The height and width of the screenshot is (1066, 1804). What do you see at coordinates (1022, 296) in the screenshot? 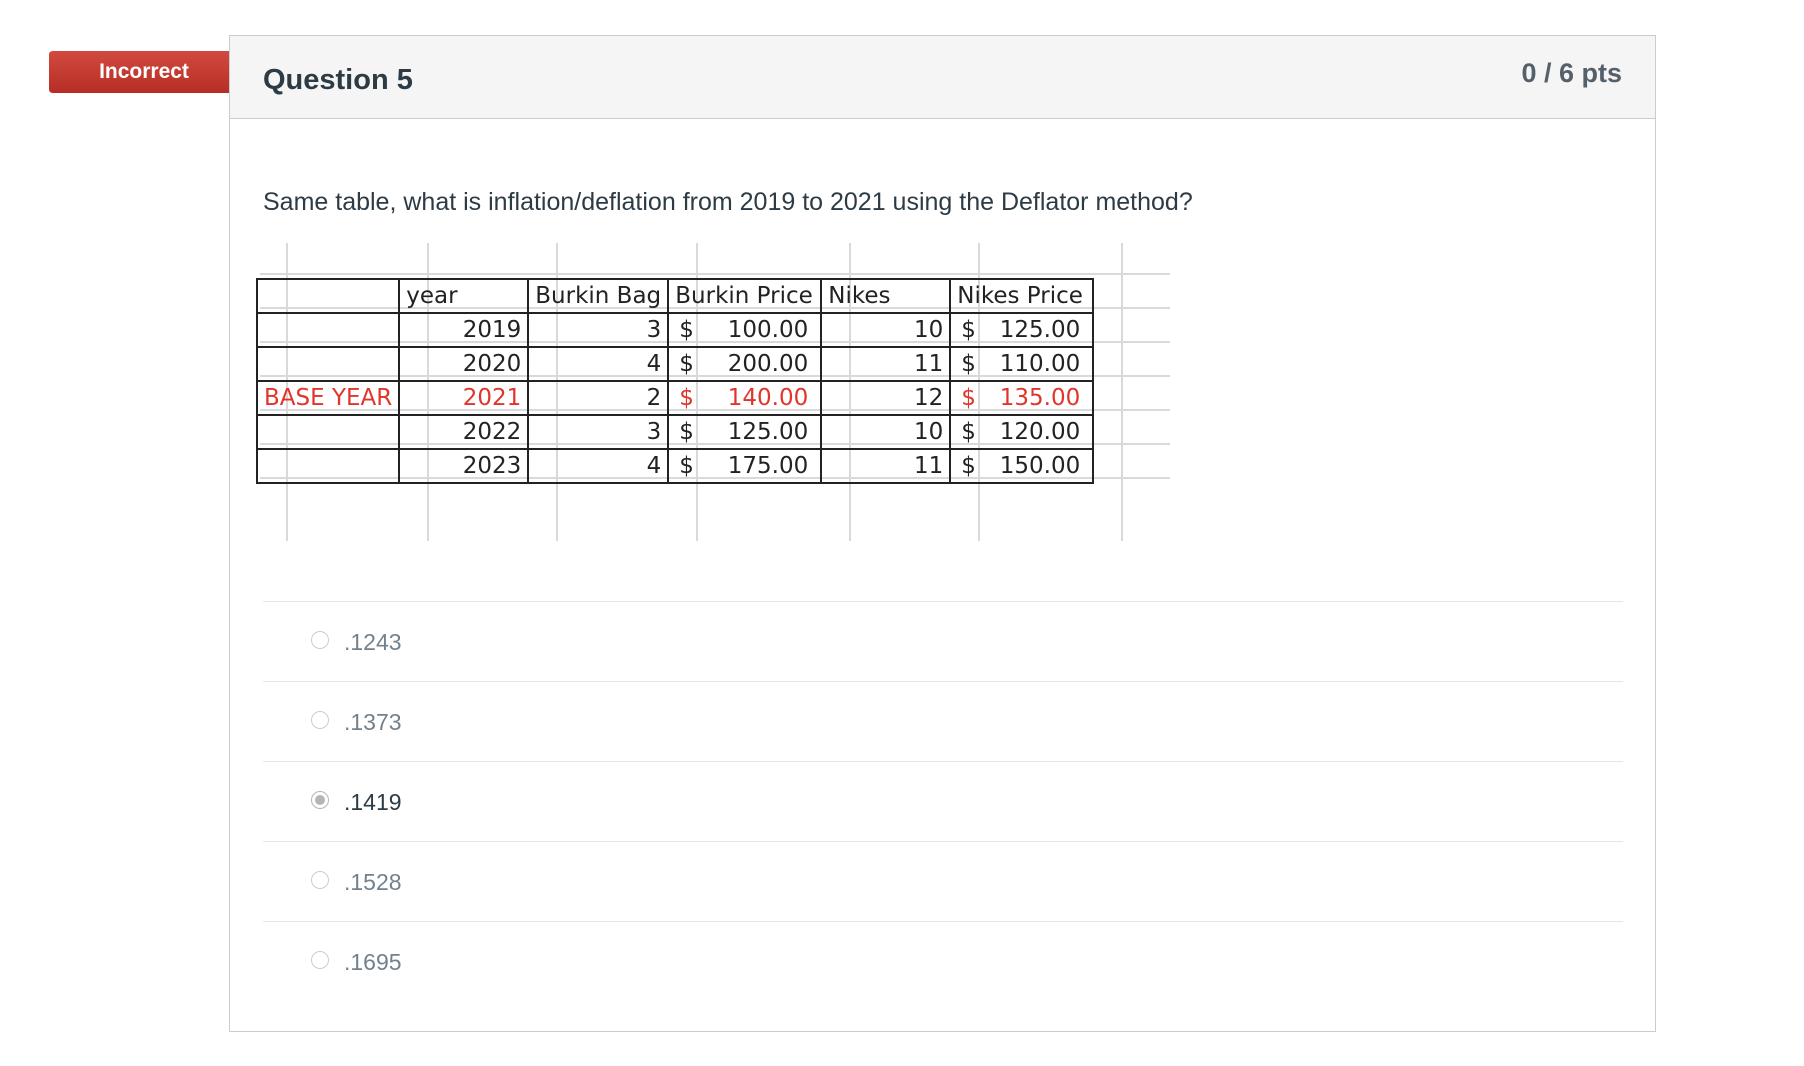
I see `header-cell: Nikes Price` at bounding box center [1022, 296].